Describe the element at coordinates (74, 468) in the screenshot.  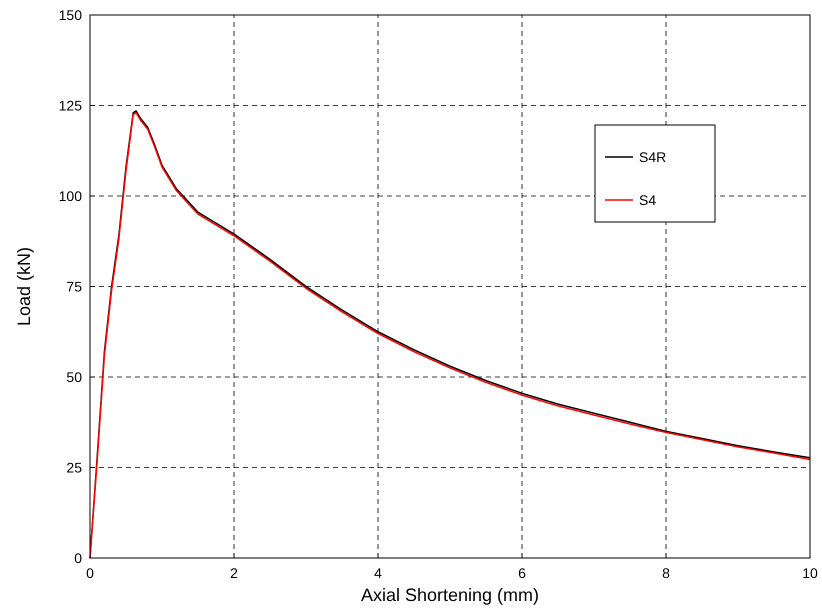
I see `y-tick-label: 25` at that location.